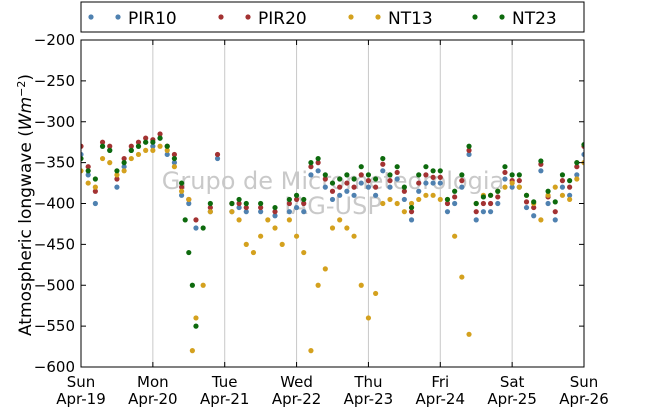  I want to click on watermark-line-2: IAG-USP, so click(333, 206).